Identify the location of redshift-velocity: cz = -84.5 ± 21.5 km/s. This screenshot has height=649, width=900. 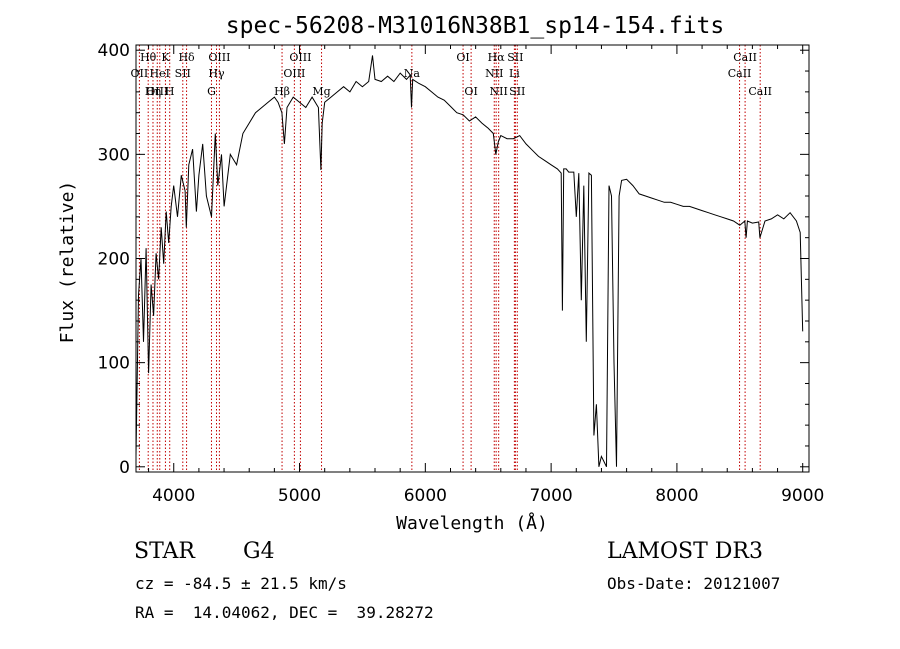
(241, 583).